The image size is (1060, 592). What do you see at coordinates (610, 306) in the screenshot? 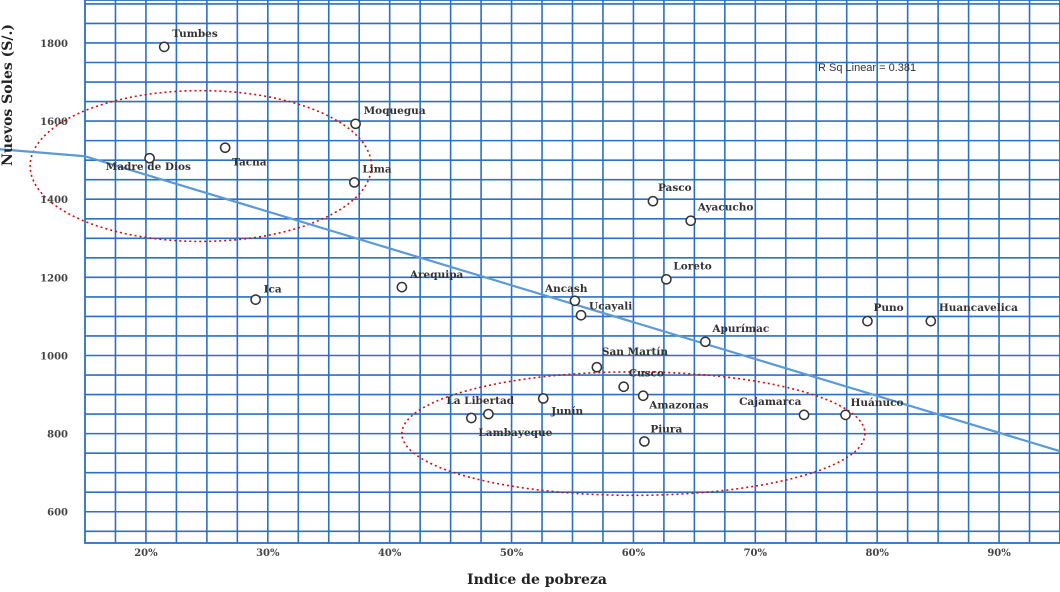
I see `point-label: Ucayali` at bounding box center [610, 306].